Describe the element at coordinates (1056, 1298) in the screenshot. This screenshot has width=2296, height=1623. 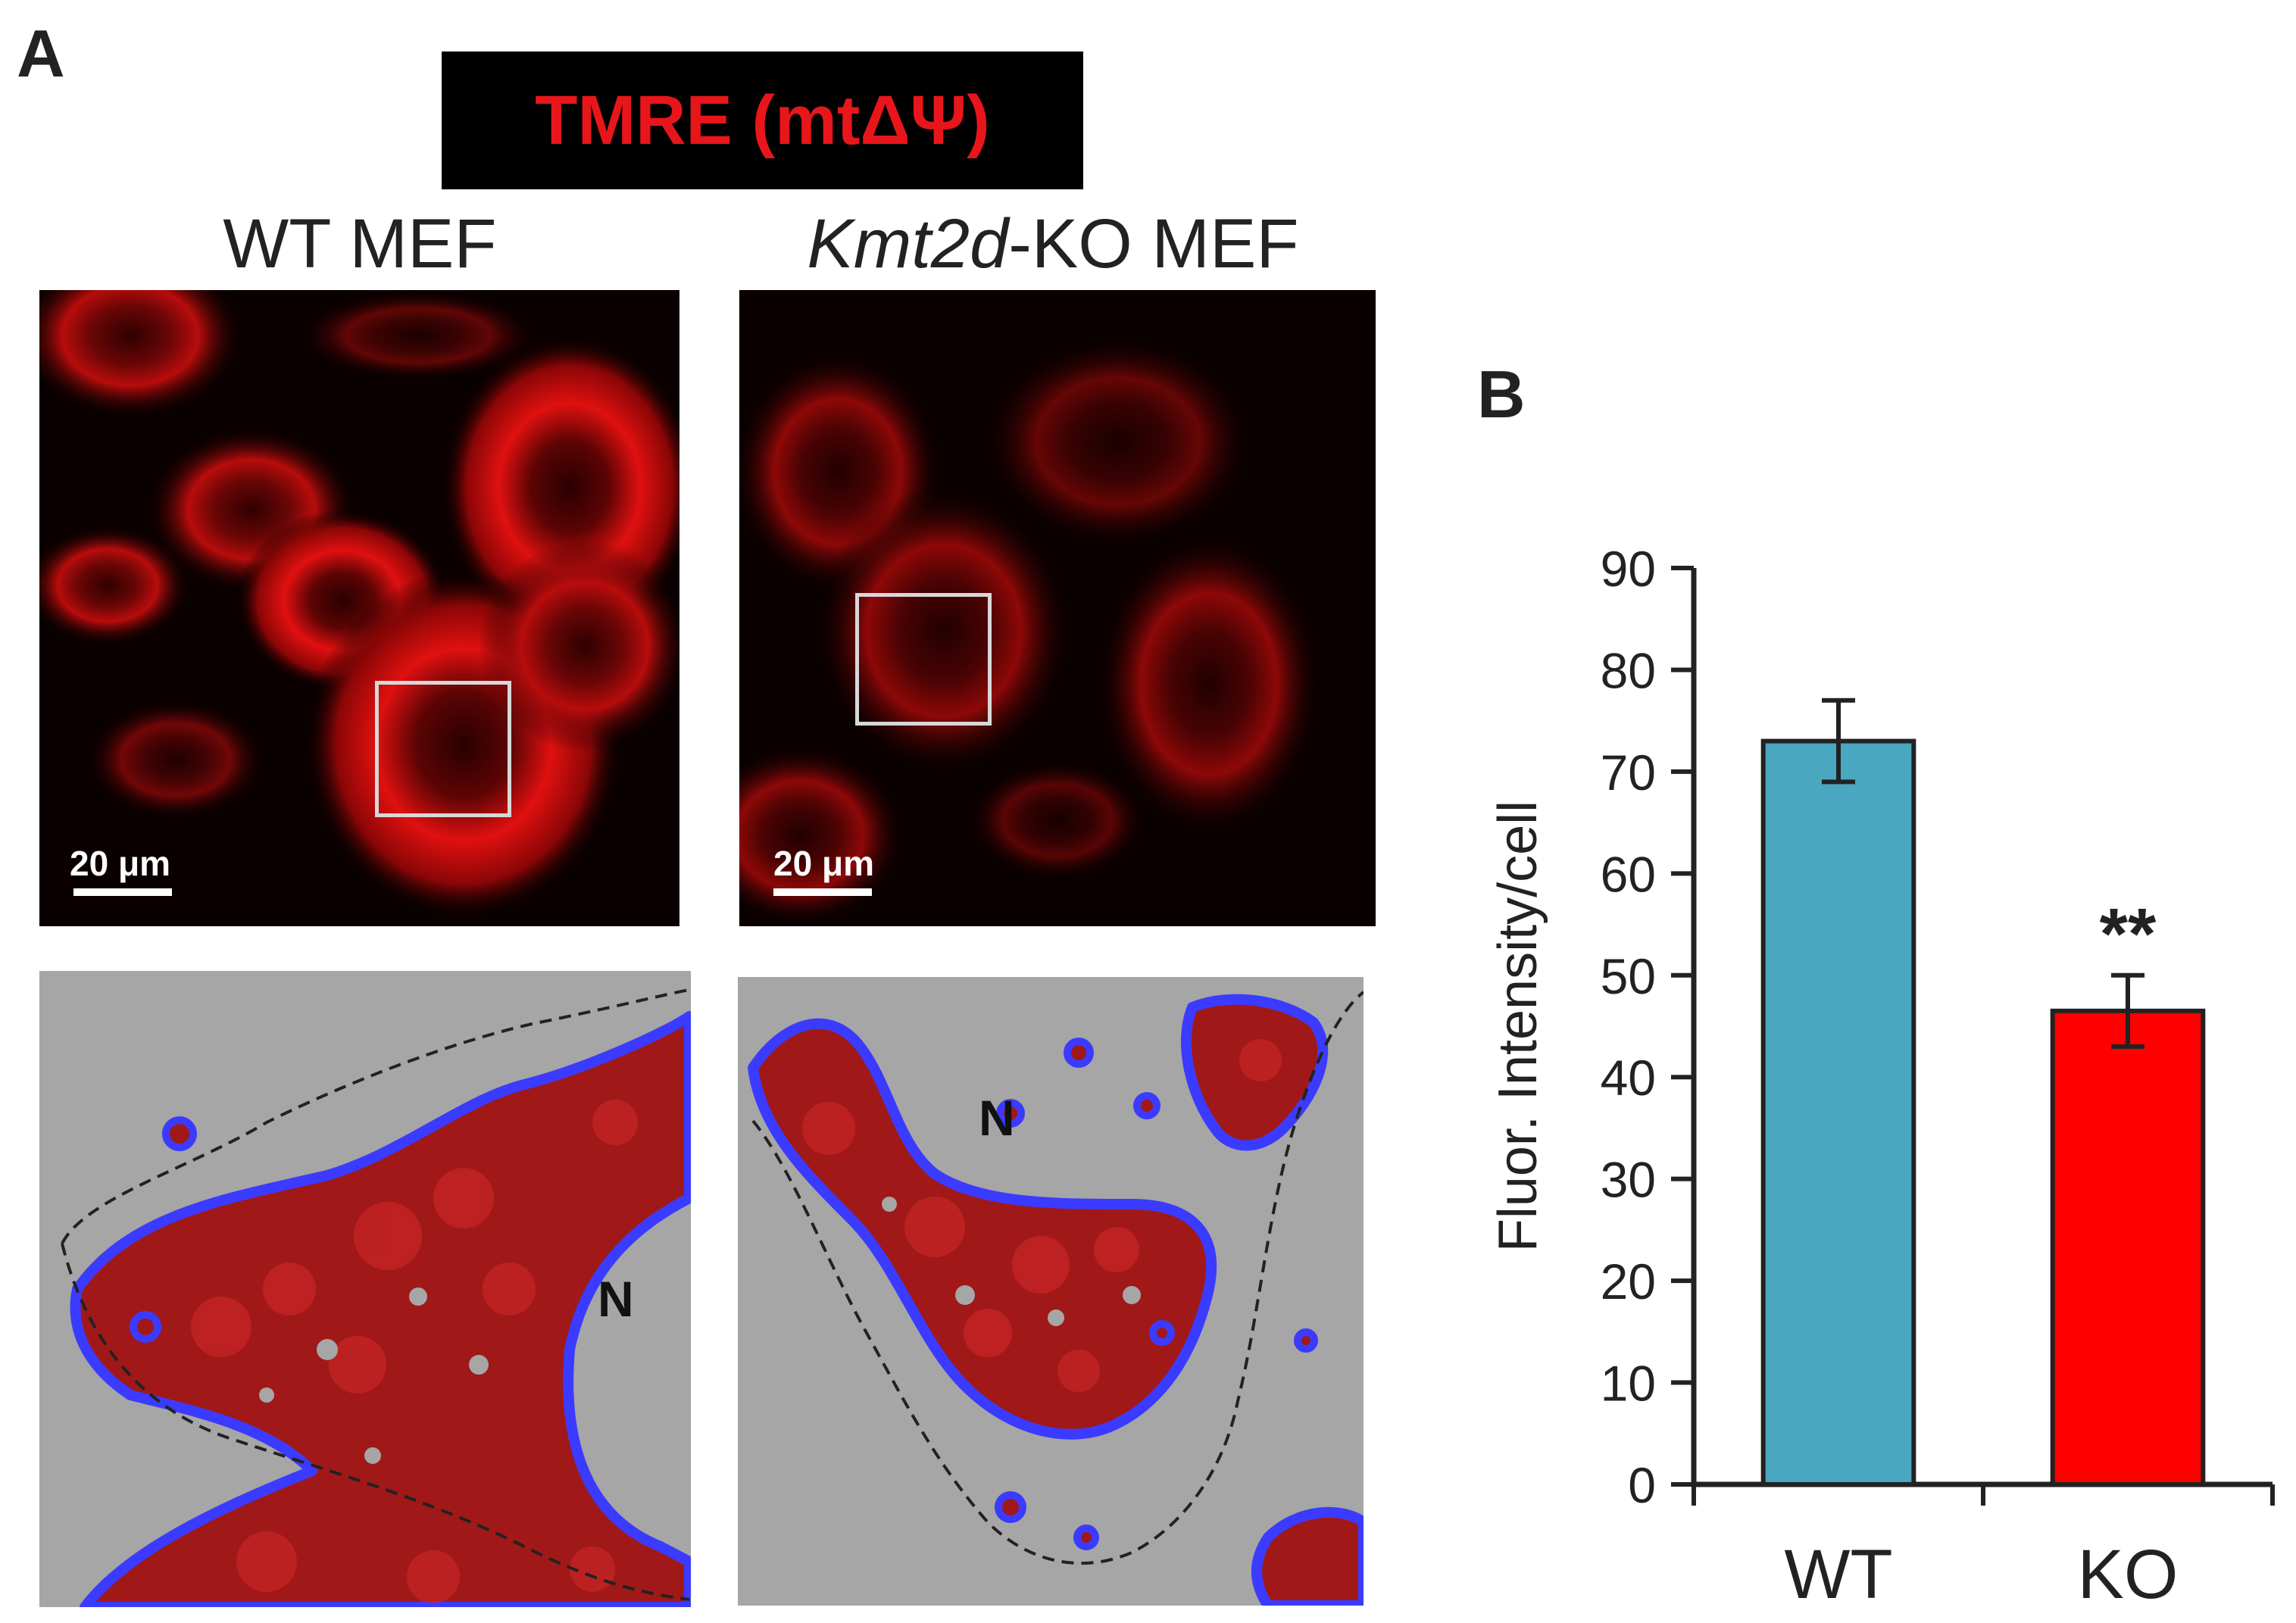
I see `ko-zoom-mitochondria` at that location.